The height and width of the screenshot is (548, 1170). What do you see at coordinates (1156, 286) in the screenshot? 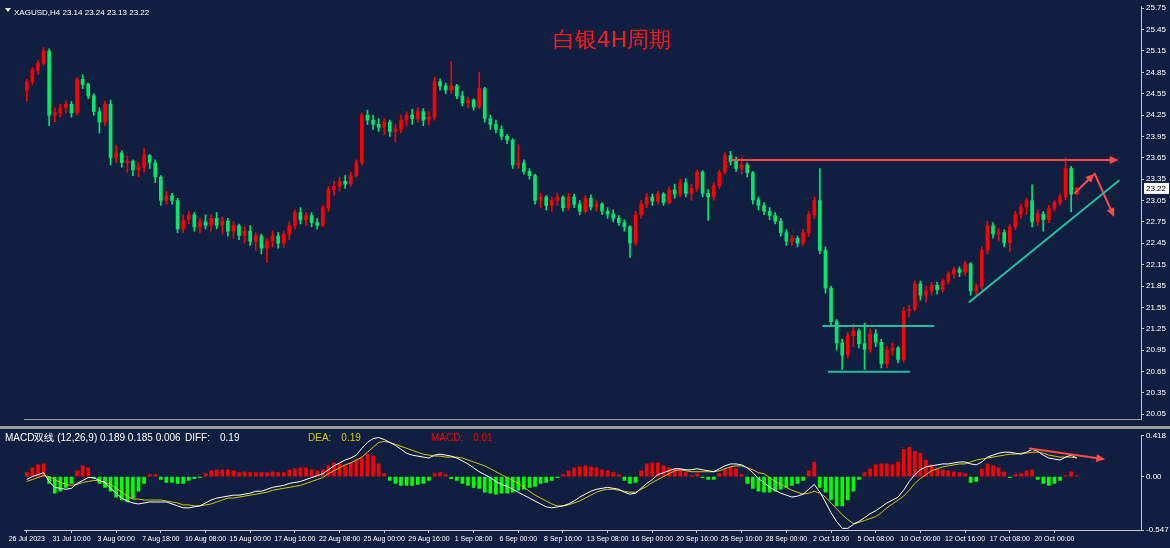
I see `y-tick-label: 21.85` at bounding box center [1156, 286].